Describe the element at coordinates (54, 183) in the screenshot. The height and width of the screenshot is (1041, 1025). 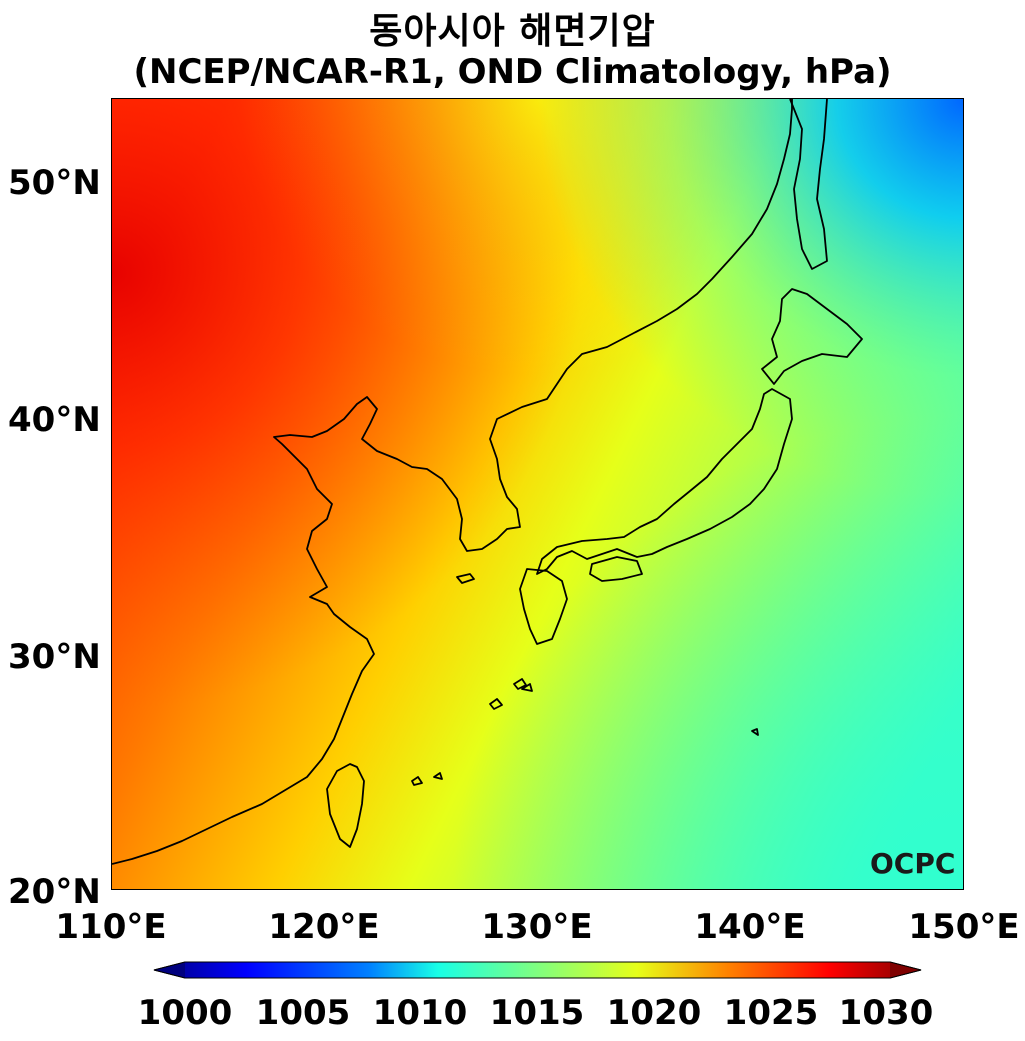
I see `lat-tick-50: 50°N` at that location.